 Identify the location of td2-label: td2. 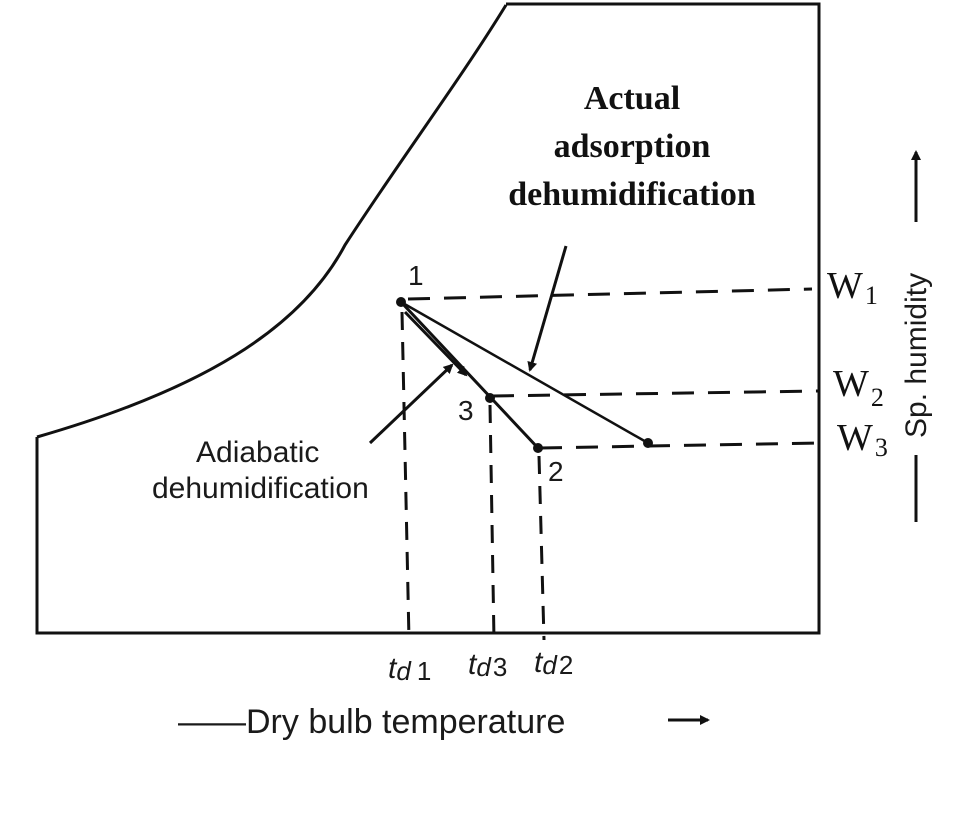
(553, 663).